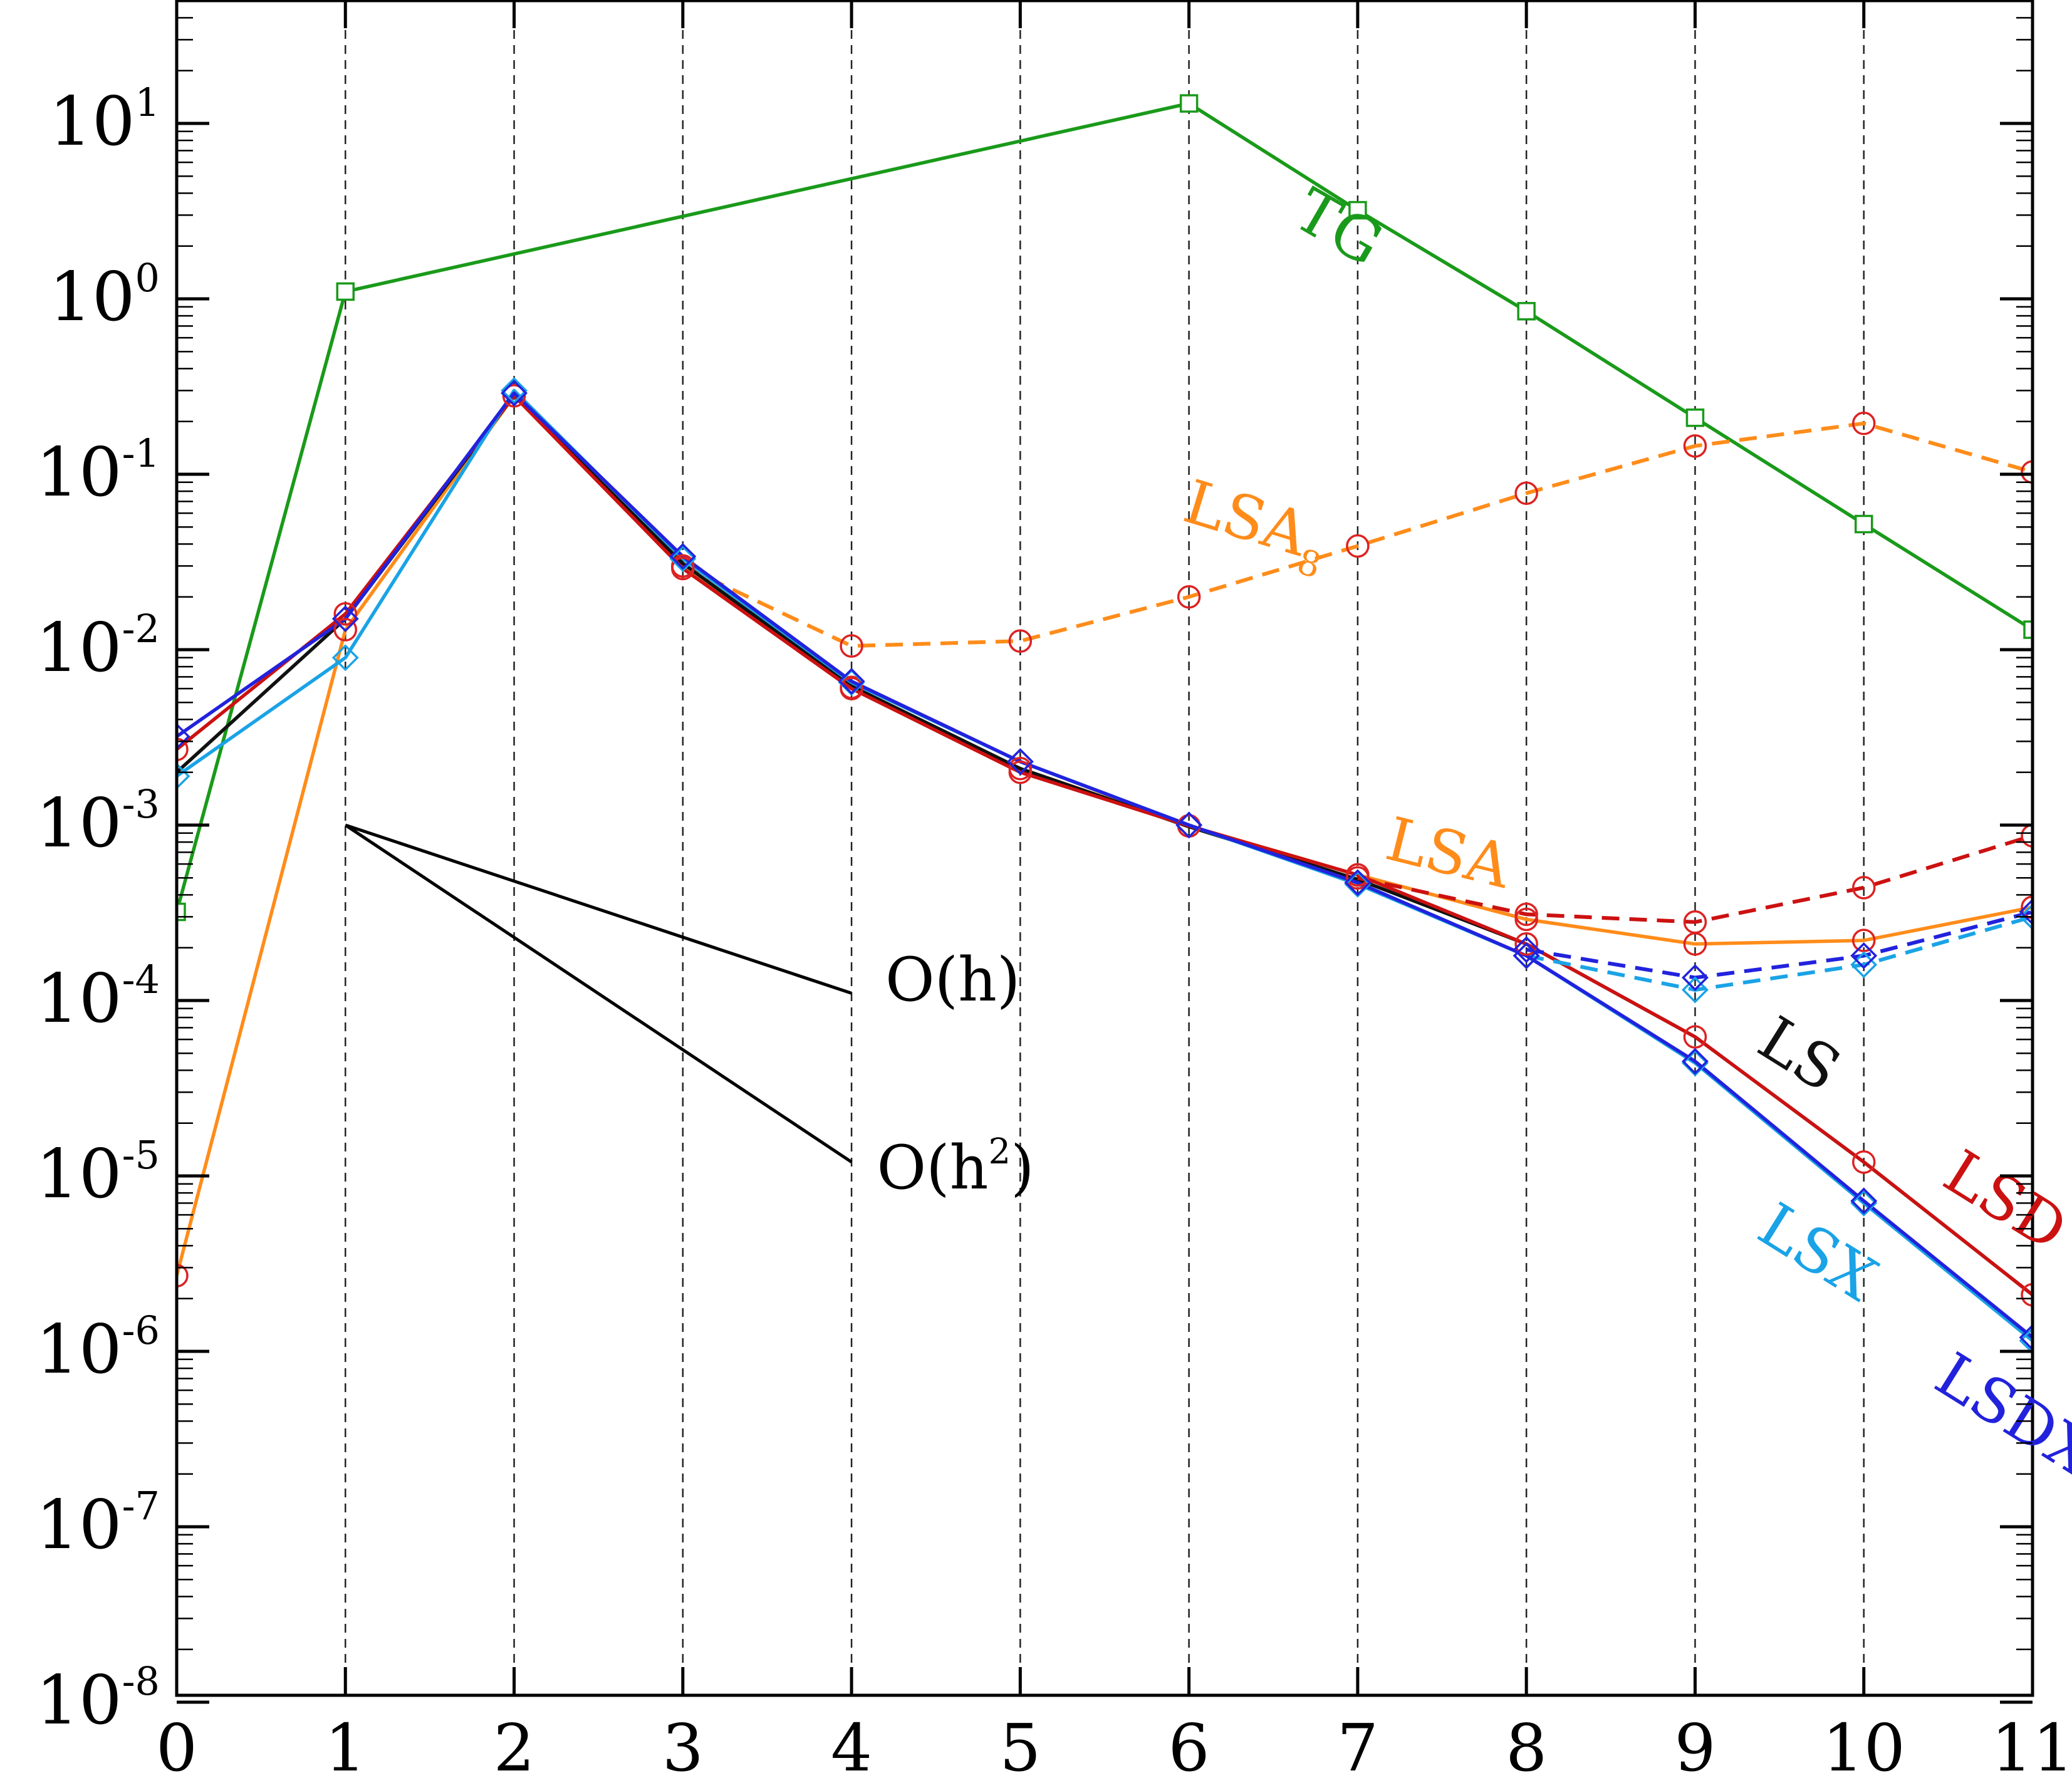 Image resolution: width=2072 pixels, height=1783 pixels. I want to click on y-tick-label: 10⁻³, so click(98, 822).